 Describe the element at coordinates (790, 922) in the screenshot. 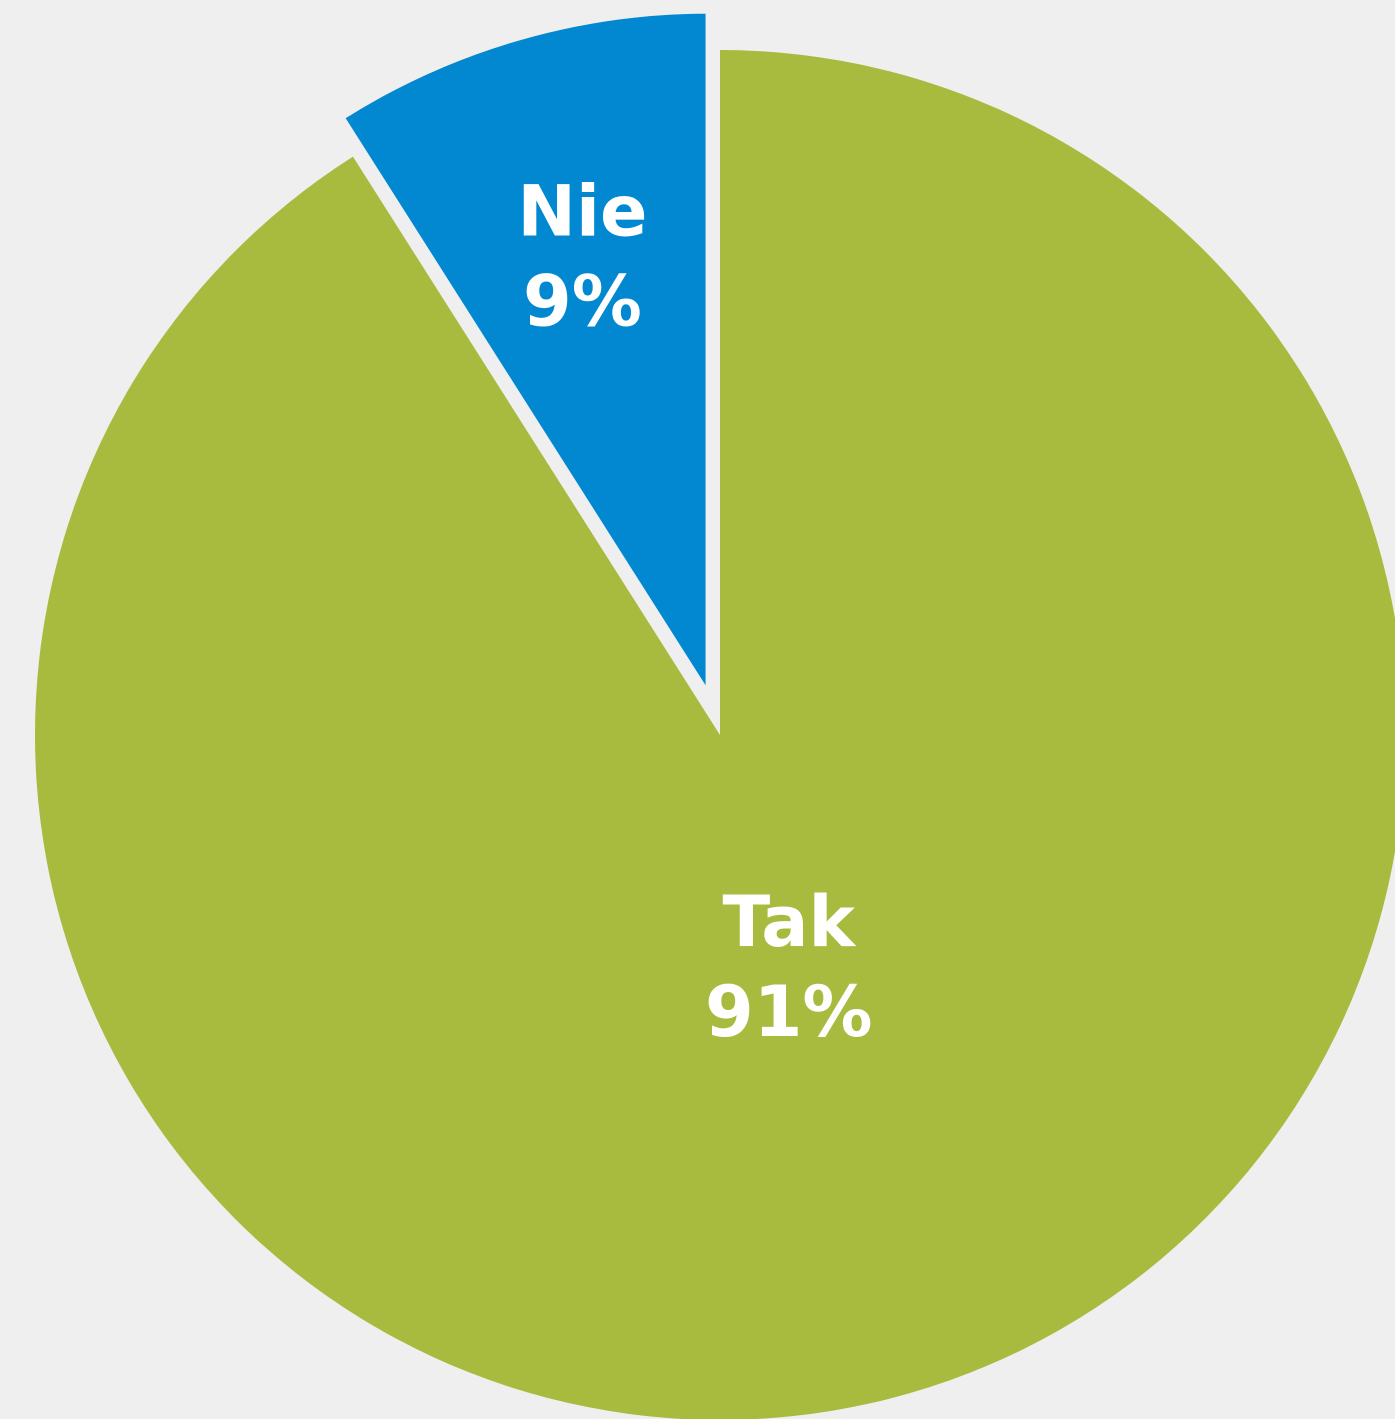

I see `slice-label: Tak` at that location.